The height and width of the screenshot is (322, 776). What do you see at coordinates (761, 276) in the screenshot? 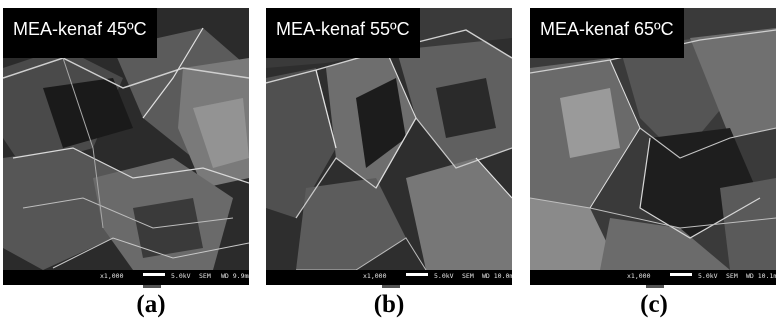
I see `working-distance: WD 10.1mm` at bounding box center [761, 276].